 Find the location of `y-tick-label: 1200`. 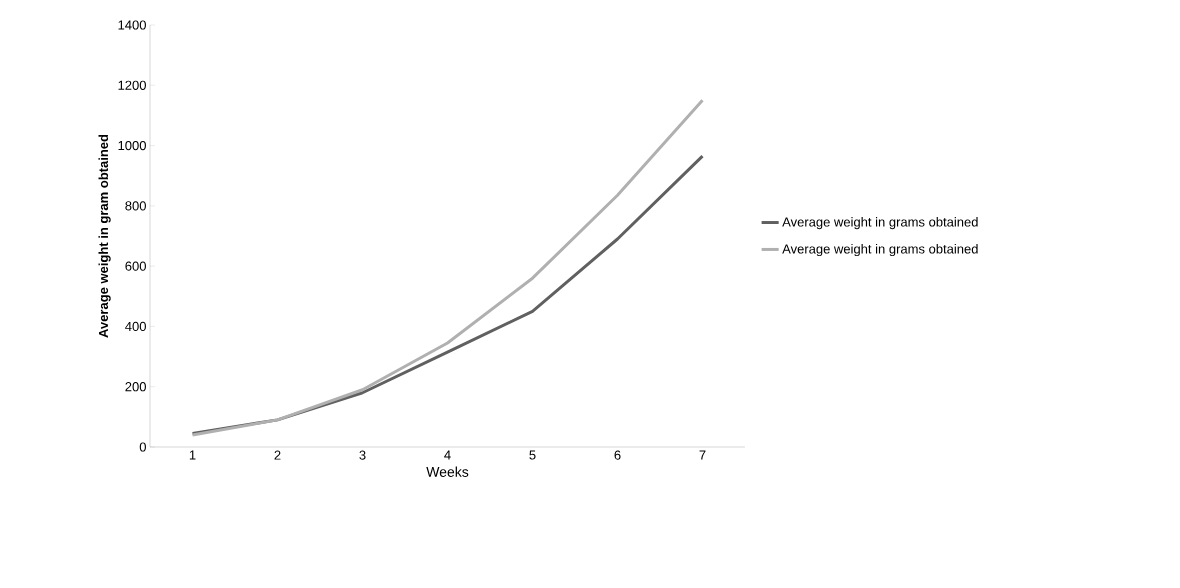

y-tick-label: 1200 is located at coordinates (132, 85).